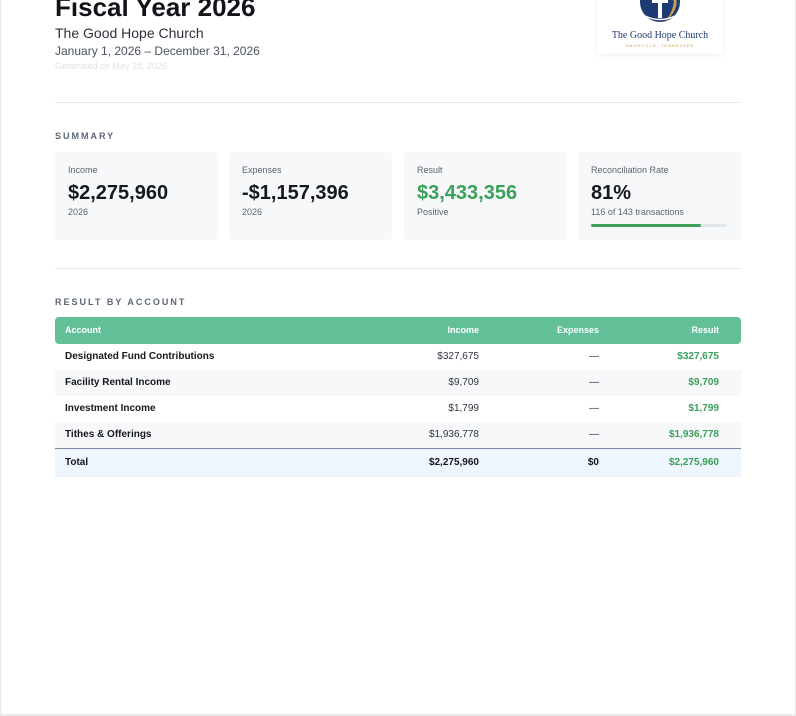 Image resolution: width=796 pixels, height=716 pixels. What do you see at coordinates (430, 170) in the screenshot?
I see `card-label: Result` at bounding box center [430, 170].